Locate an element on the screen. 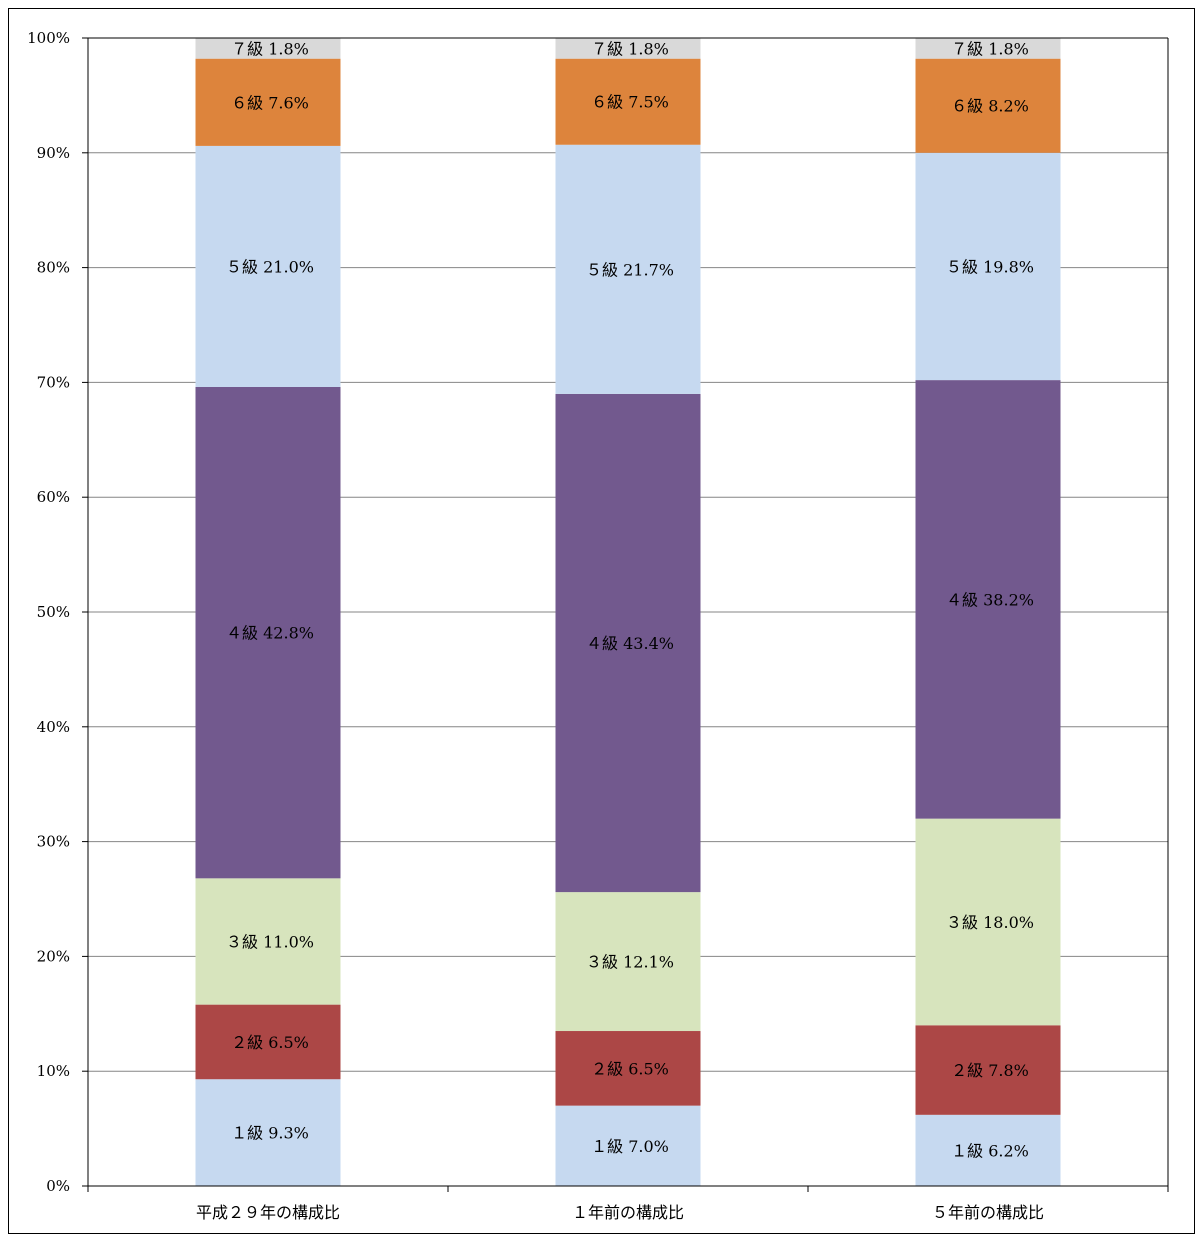  data-label: ３級 18.0% is located at coordinates (990, 922).